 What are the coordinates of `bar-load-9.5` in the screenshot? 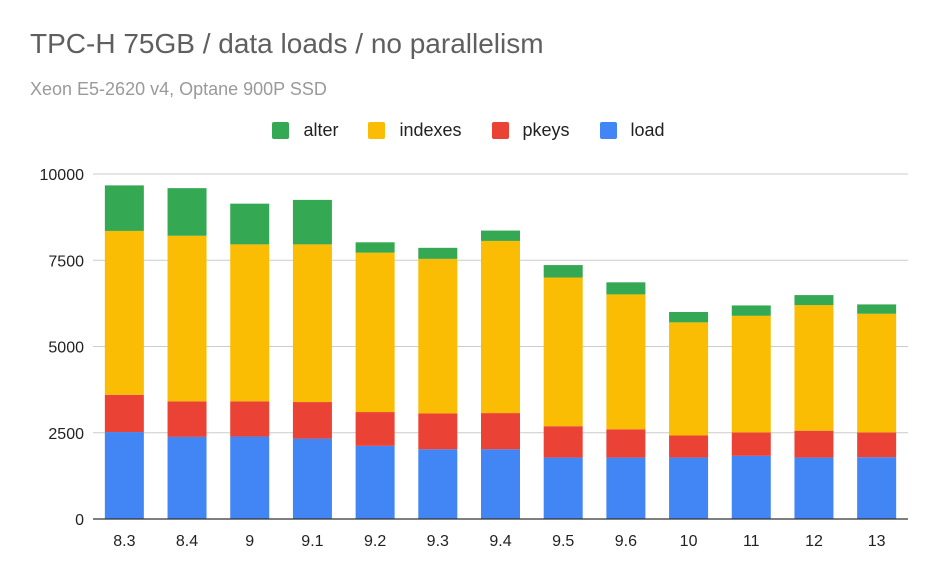 It's located at (563, 488).